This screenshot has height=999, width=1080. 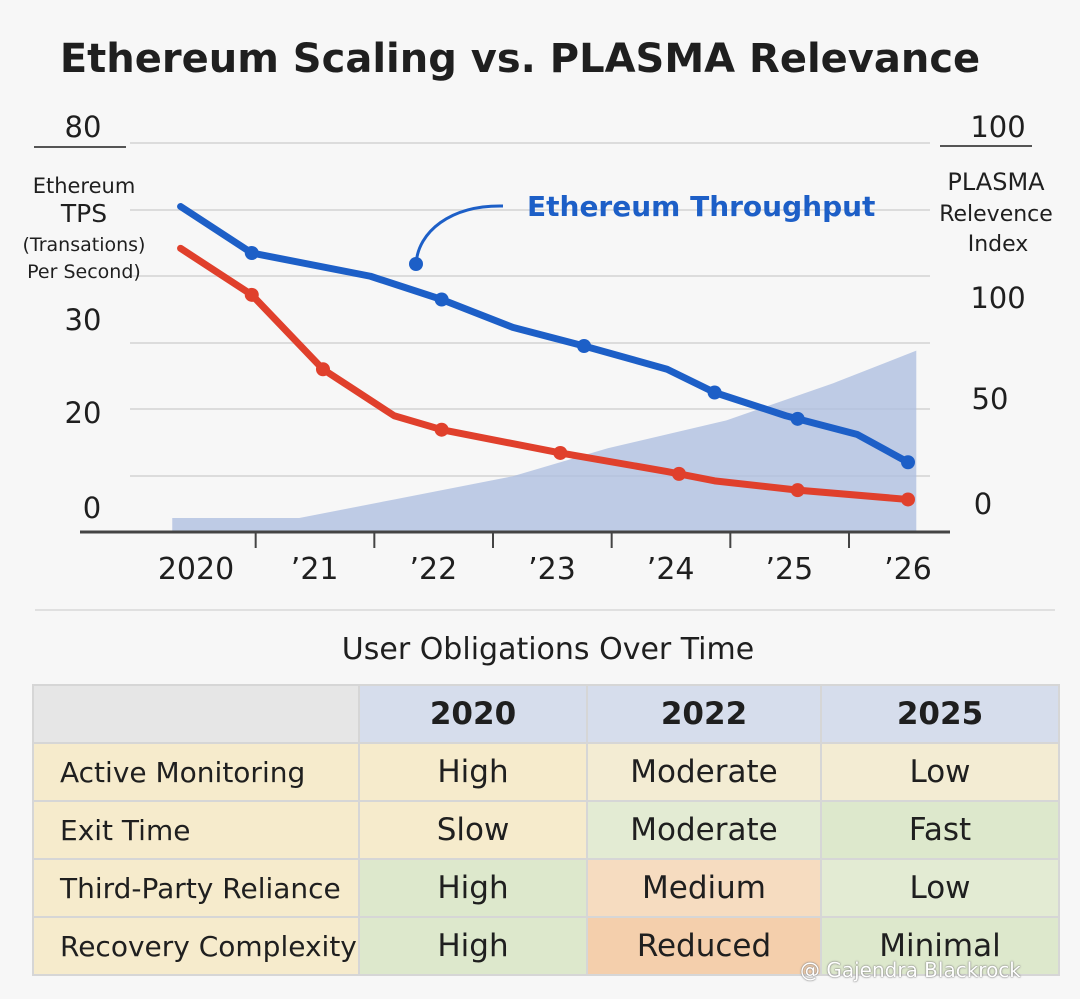 What do you see at coordinates (908, 569) in the screenshot?
I see `x-tick-label: ’26` at bounding box center [908, 569].